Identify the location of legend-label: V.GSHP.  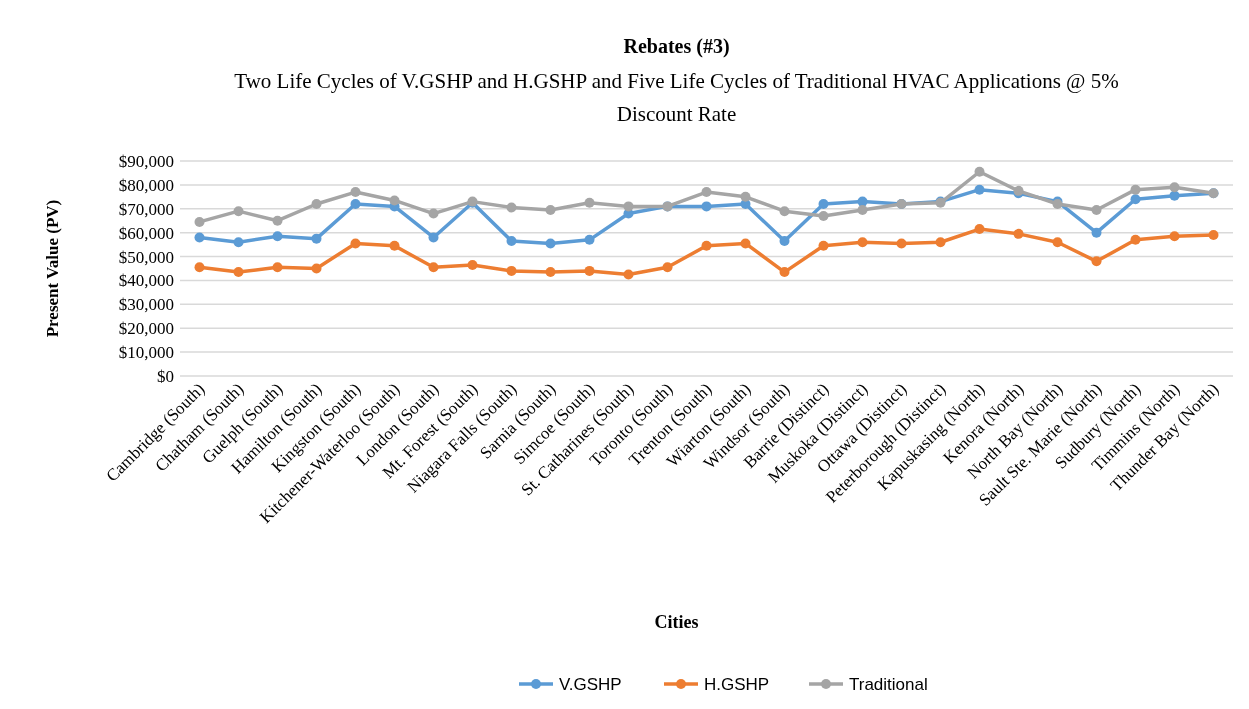
(590, 684).